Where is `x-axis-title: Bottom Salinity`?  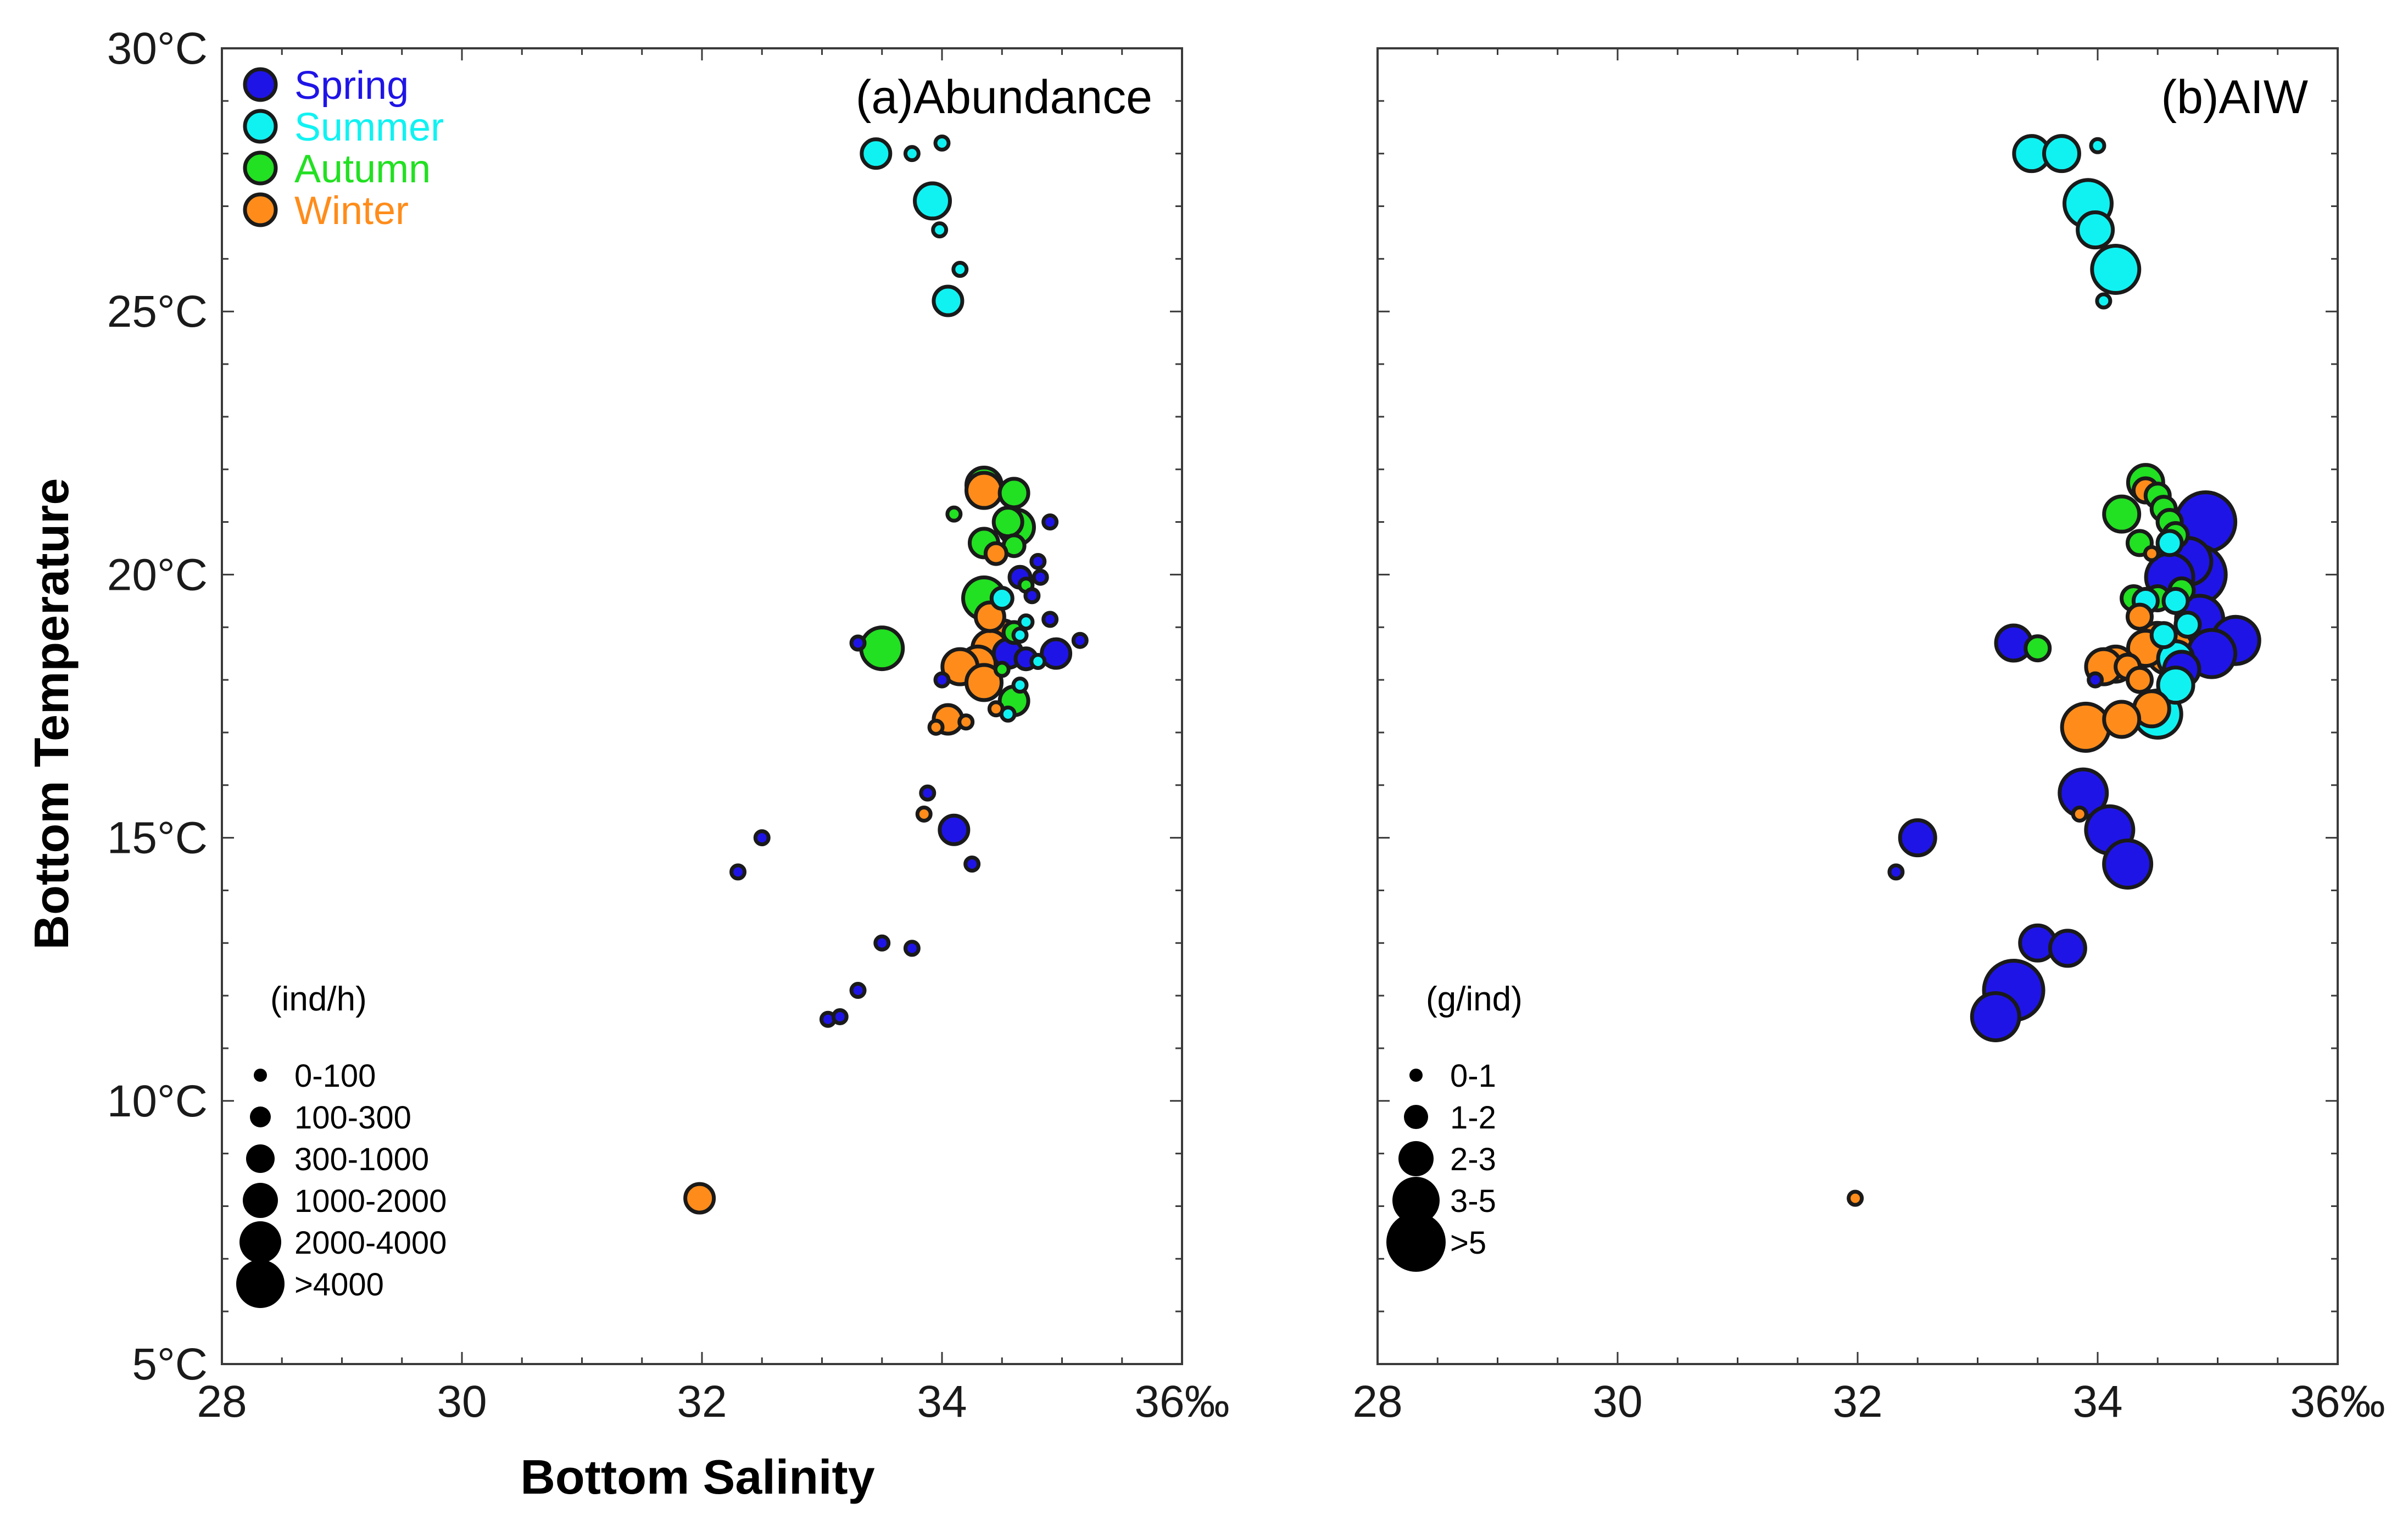
x-axis-title: Bottom Salinity is located at coordinates (697, 1477).